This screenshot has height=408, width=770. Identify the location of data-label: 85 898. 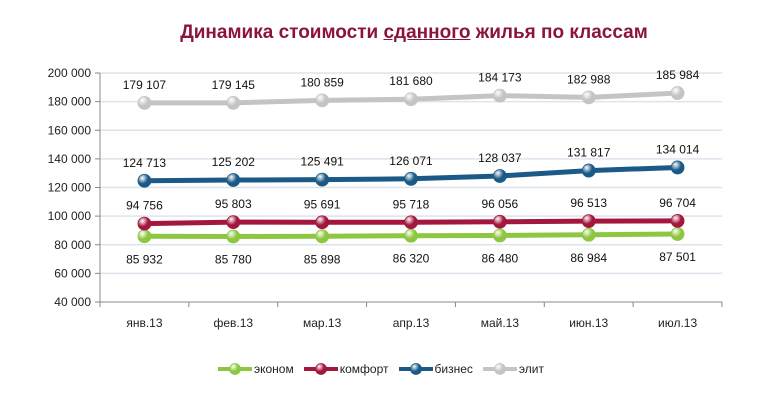
(322, 259).